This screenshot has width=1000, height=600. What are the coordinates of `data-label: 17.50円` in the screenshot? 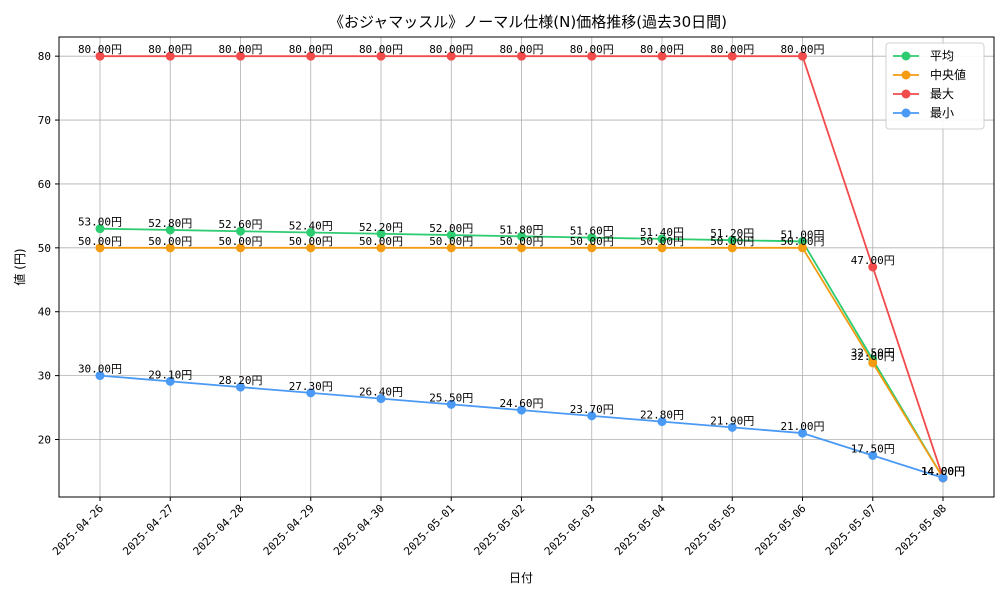 It's located at (873, 448).